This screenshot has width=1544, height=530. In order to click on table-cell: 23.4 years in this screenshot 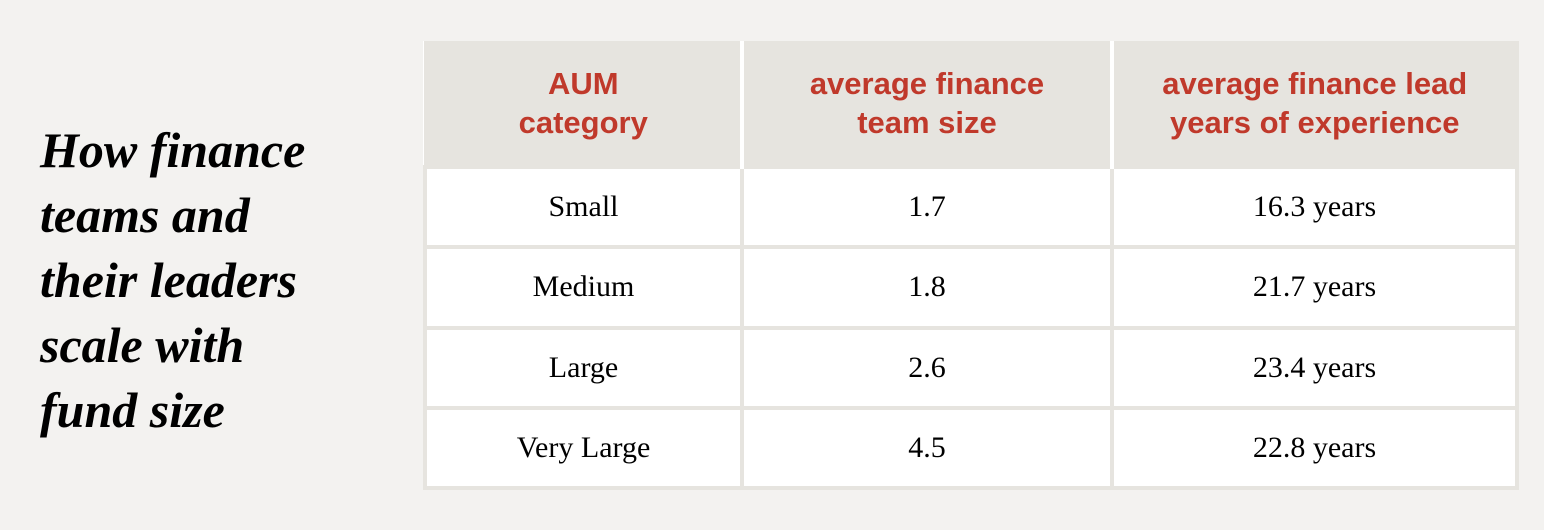, I will do `click(1314, 367)`.